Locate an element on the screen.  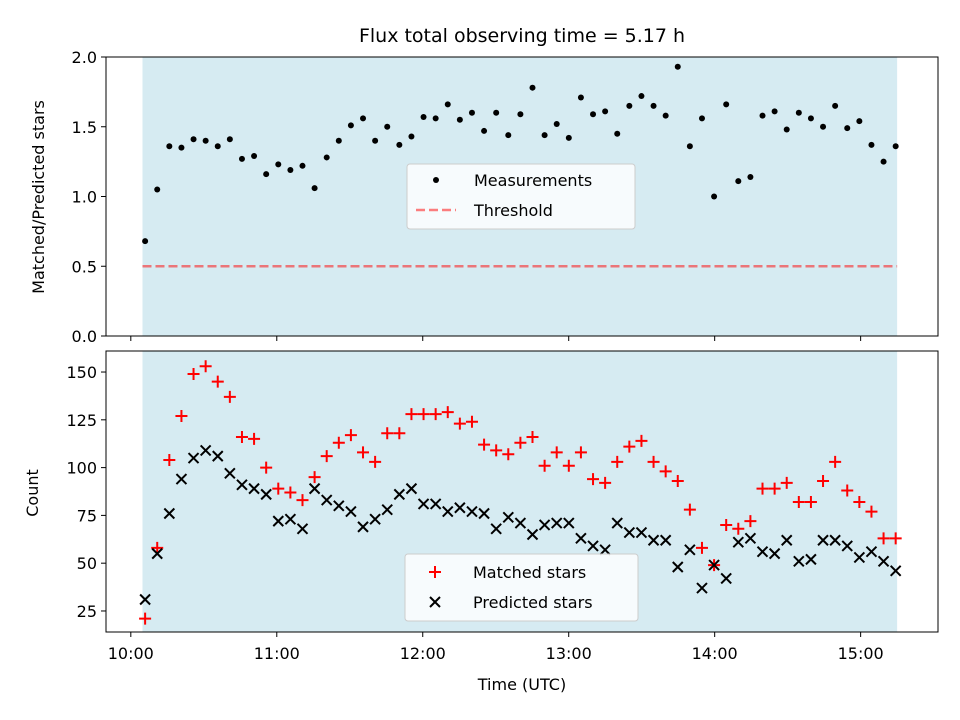
top-legend: Measurements Threshold is located at coordinates (521, 196).